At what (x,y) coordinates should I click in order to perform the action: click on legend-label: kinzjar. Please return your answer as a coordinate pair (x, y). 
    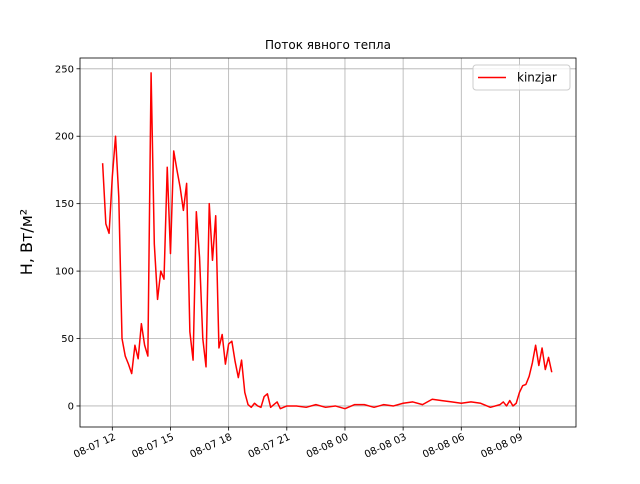
    Looking at the image, I should click on (537, 78).